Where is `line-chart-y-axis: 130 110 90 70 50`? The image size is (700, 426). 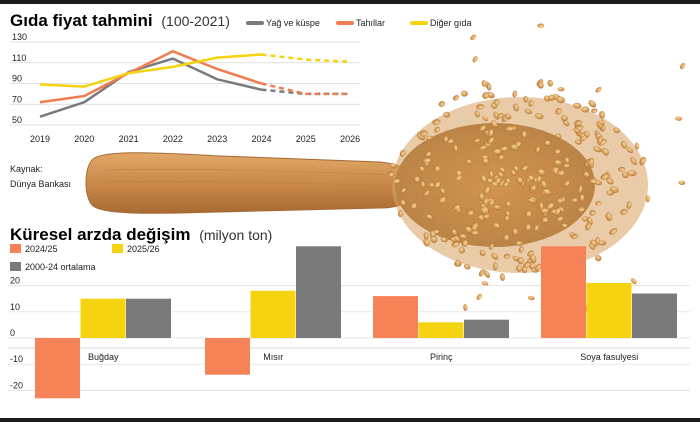 line-chart-y-axis: 130 110 90 70 50 is located at coordinates (19, 78).